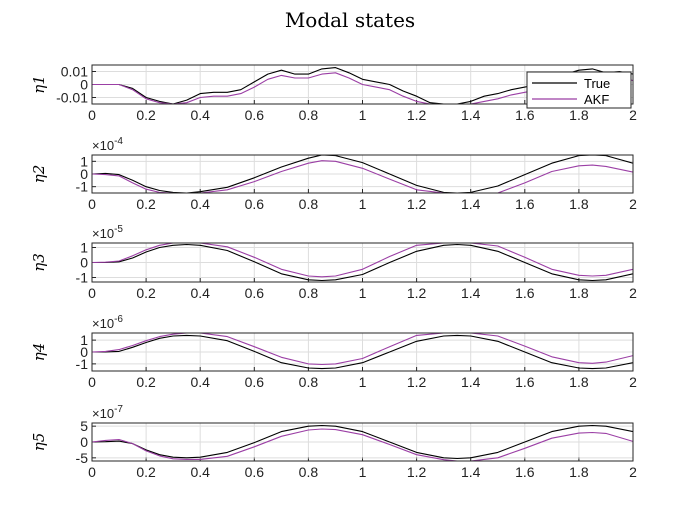 This screenshot has height=525, width=700. I want to click on legend-box, so click(579, 90).